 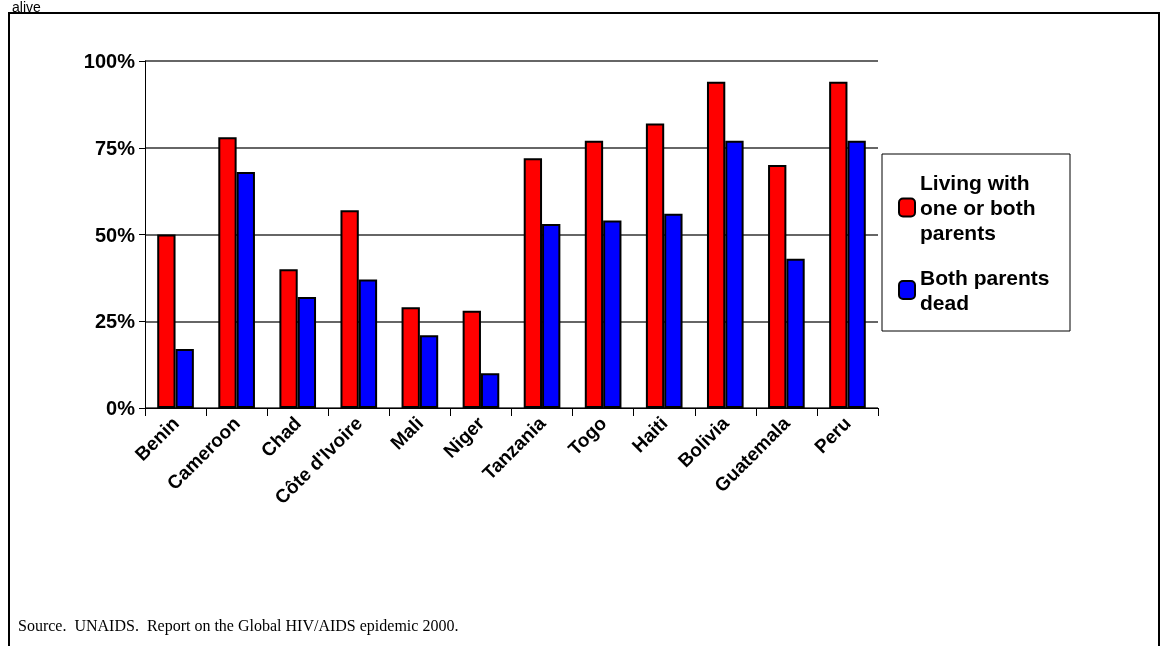 I want to click on y-tick-label: 100%, so click(x=109, y=61).